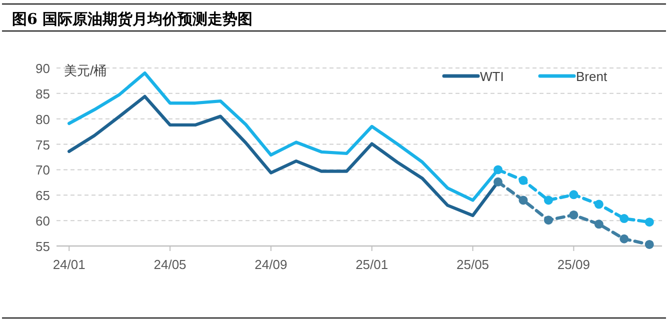 The width and height of the screenshot is (668, 325). I want to click on x-tick-label: 24/01, so click(69, 264).